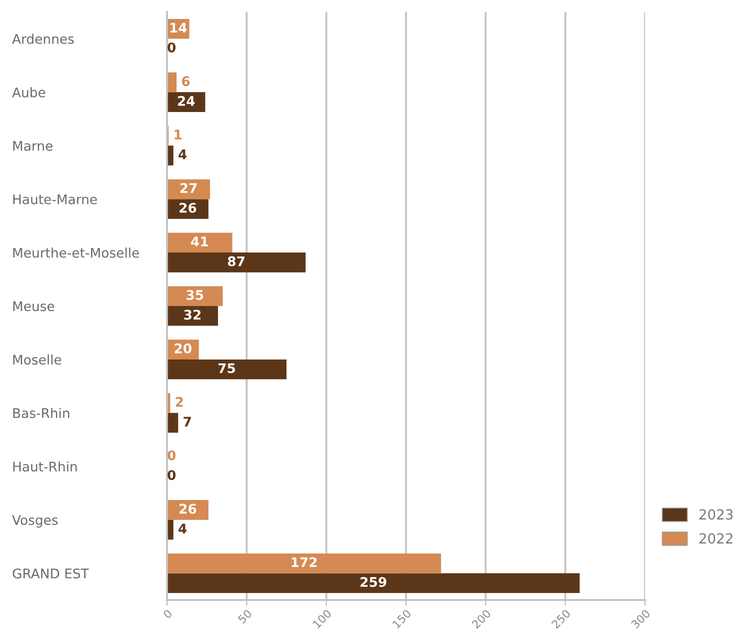  Describe the element at coordinates (37, 359) in the screenshot. I see `y-tick-label: Moselle` at that location.